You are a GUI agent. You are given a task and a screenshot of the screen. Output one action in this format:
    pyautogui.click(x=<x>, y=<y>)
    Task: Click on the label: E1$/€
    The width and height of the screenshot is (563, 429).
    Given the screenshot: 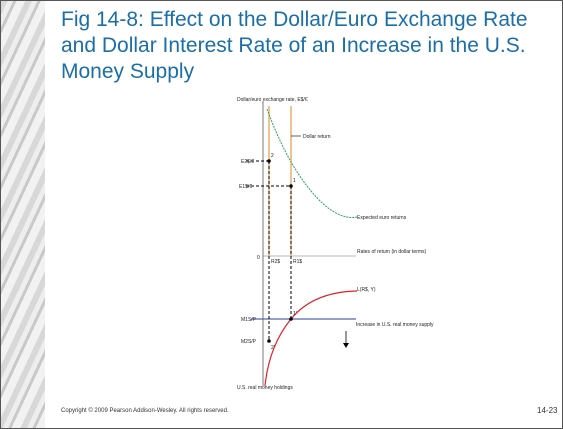 What is the action you would take?
    pyautogui.click(x=245, y=187)
    